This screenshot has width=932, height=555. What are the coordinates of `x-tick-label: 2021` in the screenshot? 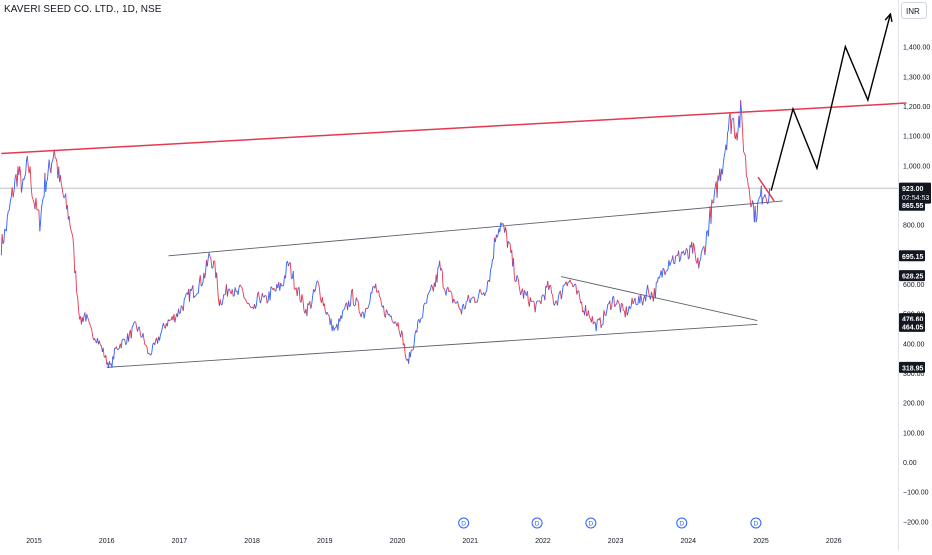 It's located at (470, 541).